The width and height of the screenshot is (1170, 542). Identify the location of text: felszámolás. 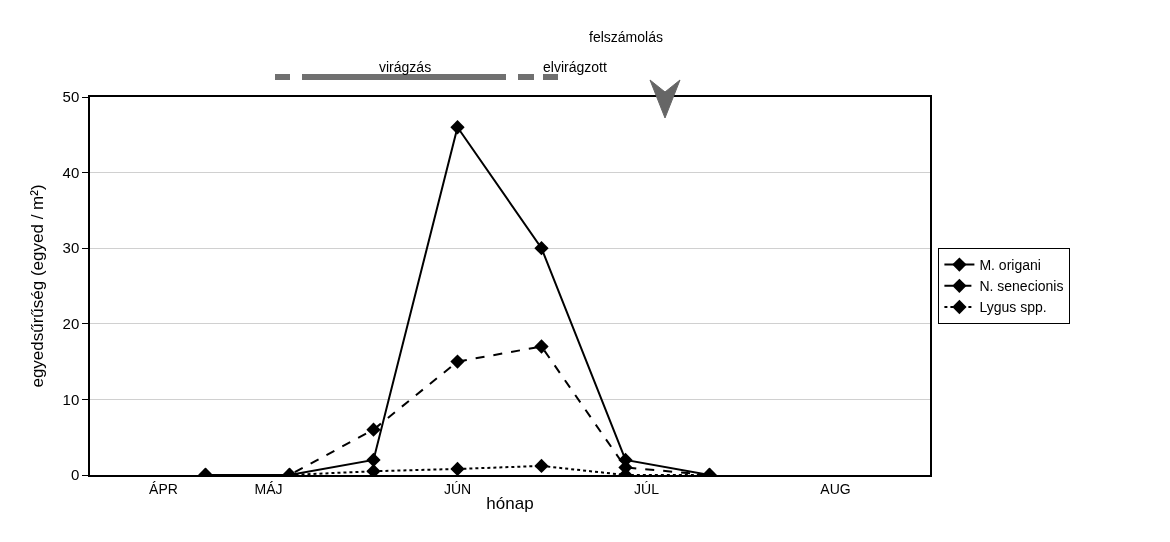
(626, 37).